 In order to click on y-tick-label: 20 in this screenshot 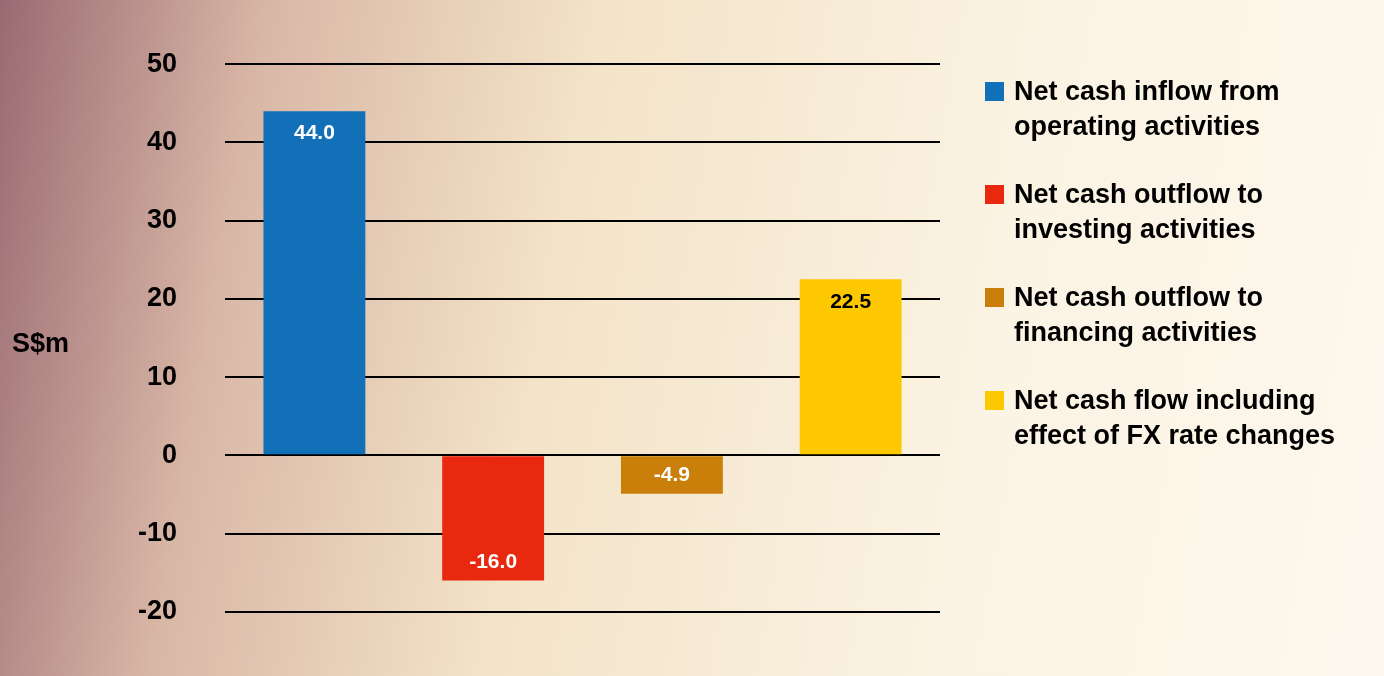, I will do `click(162, 297)`.